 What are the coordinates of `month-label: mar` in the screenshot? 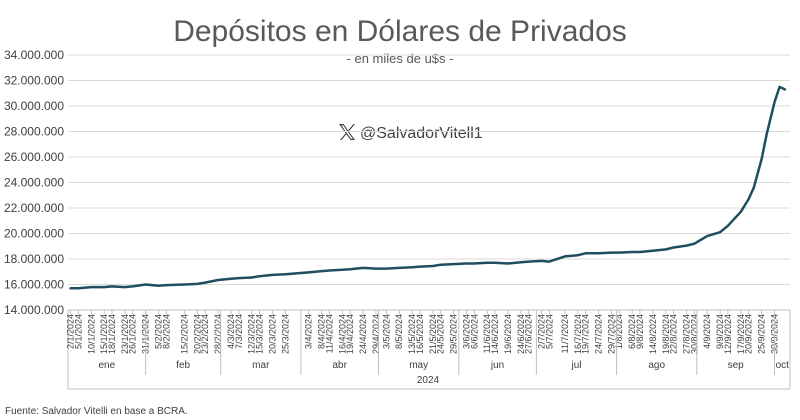 It's located at (261, 365).